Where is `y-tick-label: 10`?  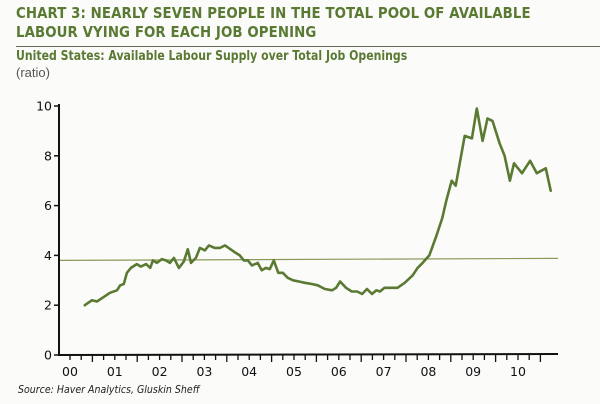
y-tick-label: 10 is located at coordinates (44, 106).